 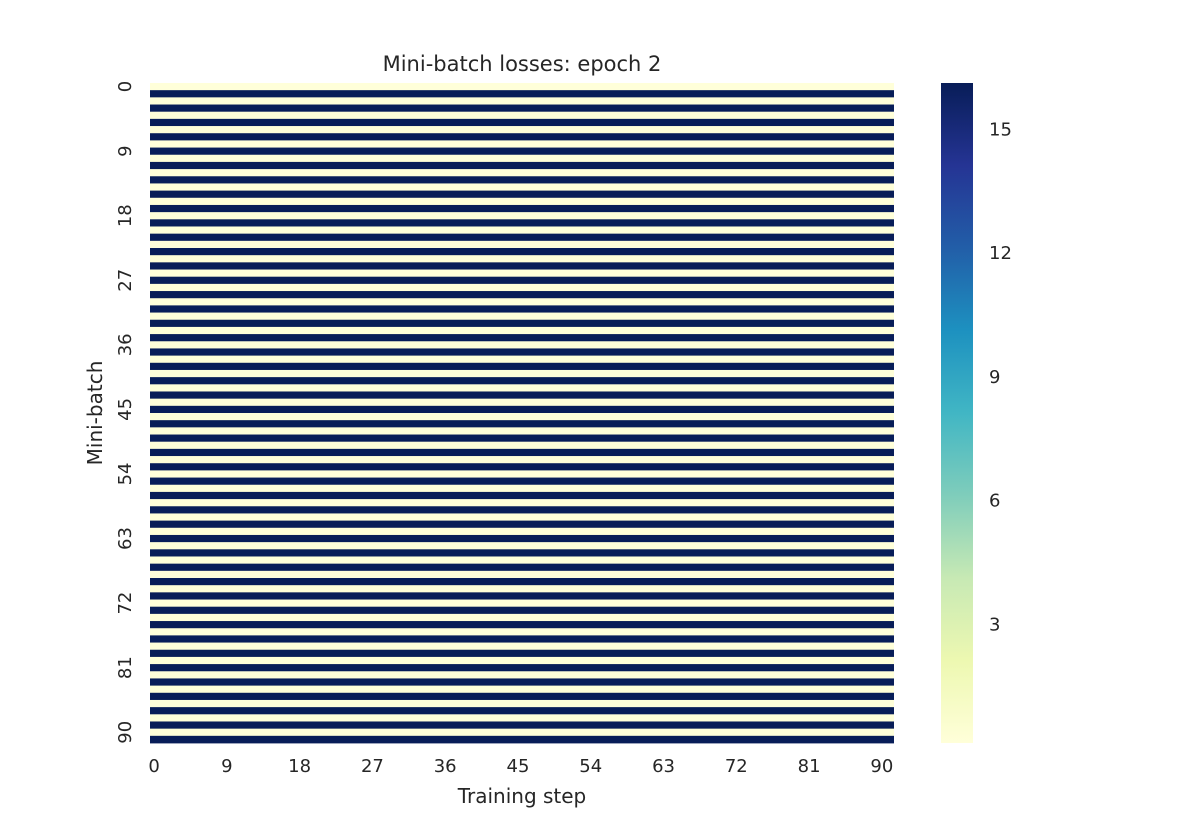 I want to click on x-axis-ticks: 0 9 18 27 36 45 54 63 72 81 90, so click(x=520, y=766).